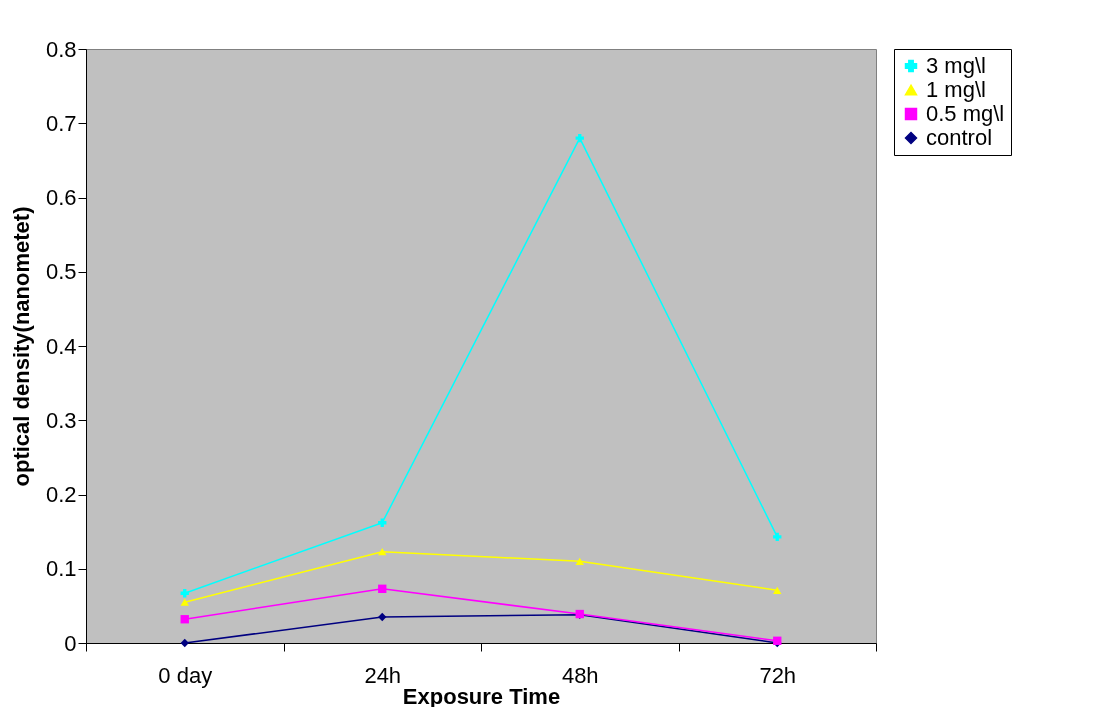 This screenshot has width=1107, height=719. What do you see at coordinates (61, 123) in the screenshot?
I see `y-tick-label: 0.7` at bounding box center [61, 123].